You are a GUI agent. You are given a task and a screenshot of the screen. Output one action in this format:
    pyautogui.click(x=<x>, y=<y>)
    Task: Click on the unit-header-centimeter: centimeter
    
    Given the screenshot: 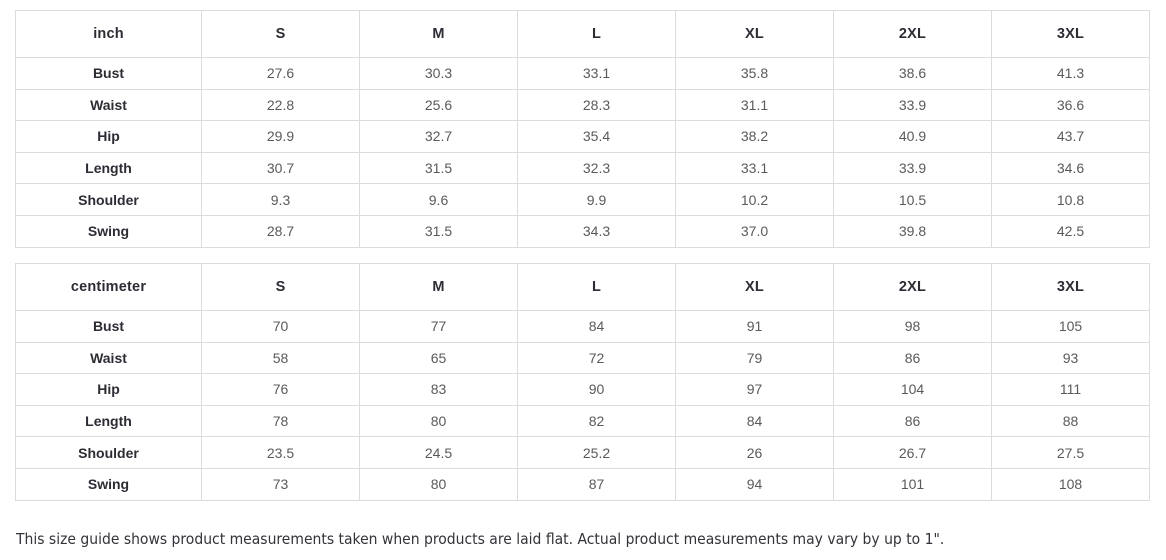 What is the action you would take?
    pyautogui.click(x=108, y=287)
    